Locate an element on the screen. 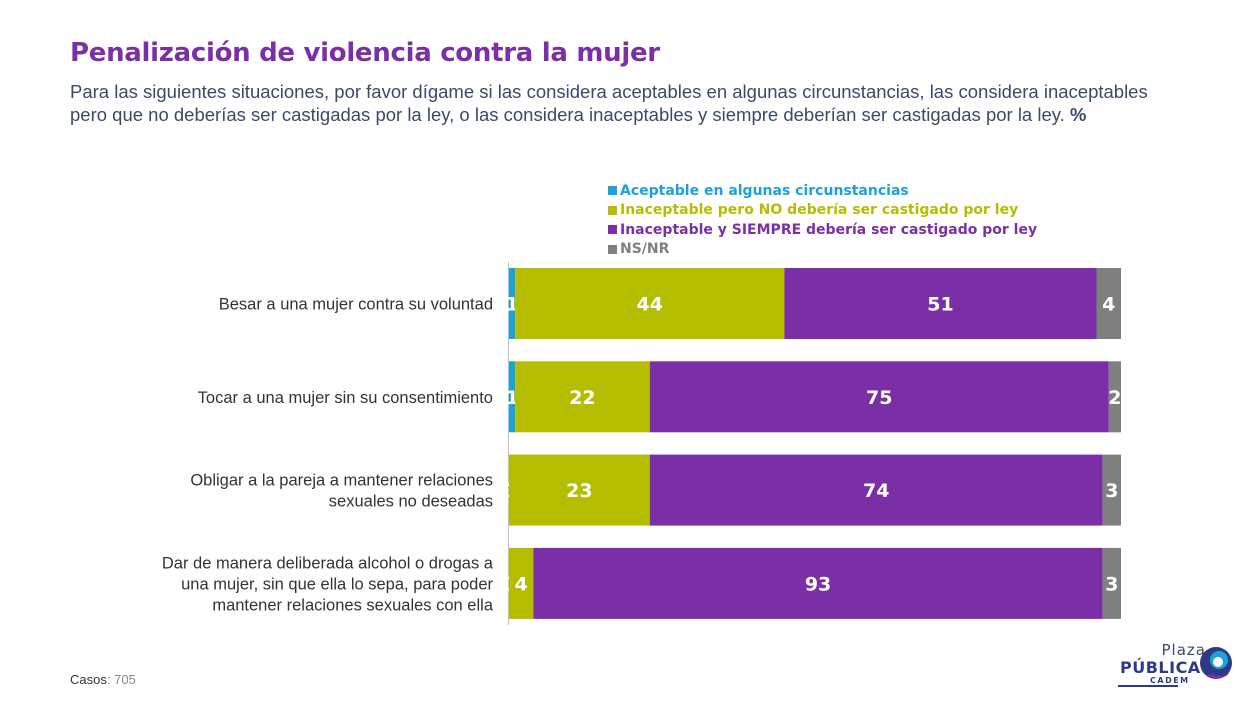 The height and width of the screenshot is (703, 1255). category-label: sexuales no deseadas is located at coordinates (411, 502).